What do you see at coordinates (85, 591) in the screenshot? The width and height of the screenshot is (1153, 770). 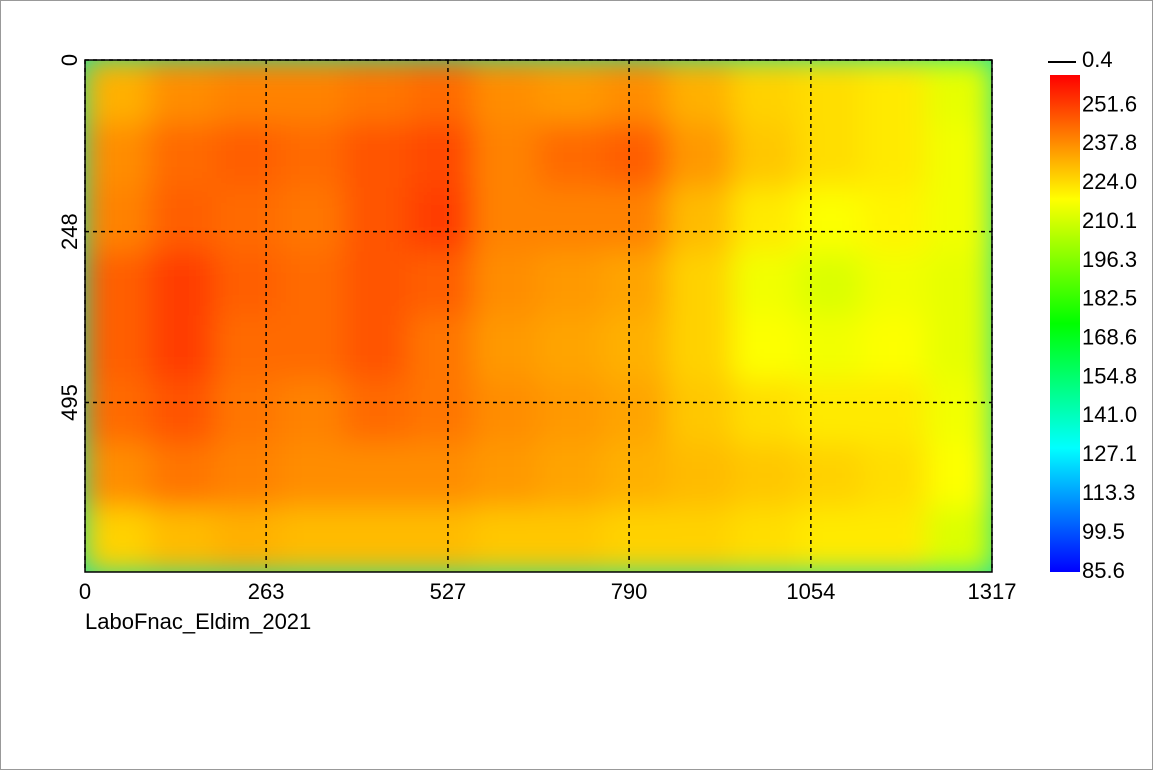 I see `x-tick-label: 0` at bounding box center [85, 591].